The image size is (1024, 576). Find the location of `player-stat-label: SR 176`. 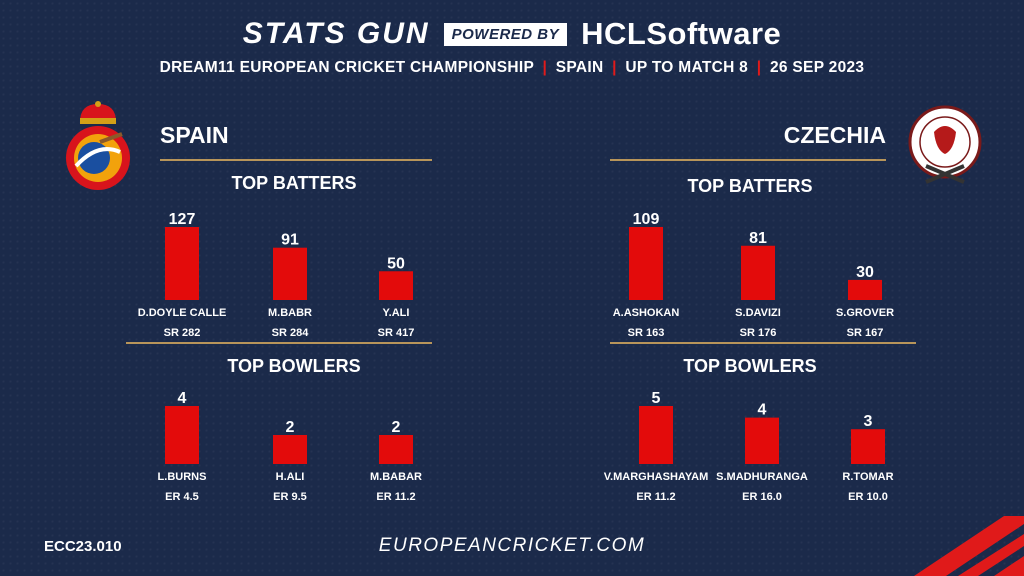

player-stat-label: SR 176 is located at coordinates (758, 333).